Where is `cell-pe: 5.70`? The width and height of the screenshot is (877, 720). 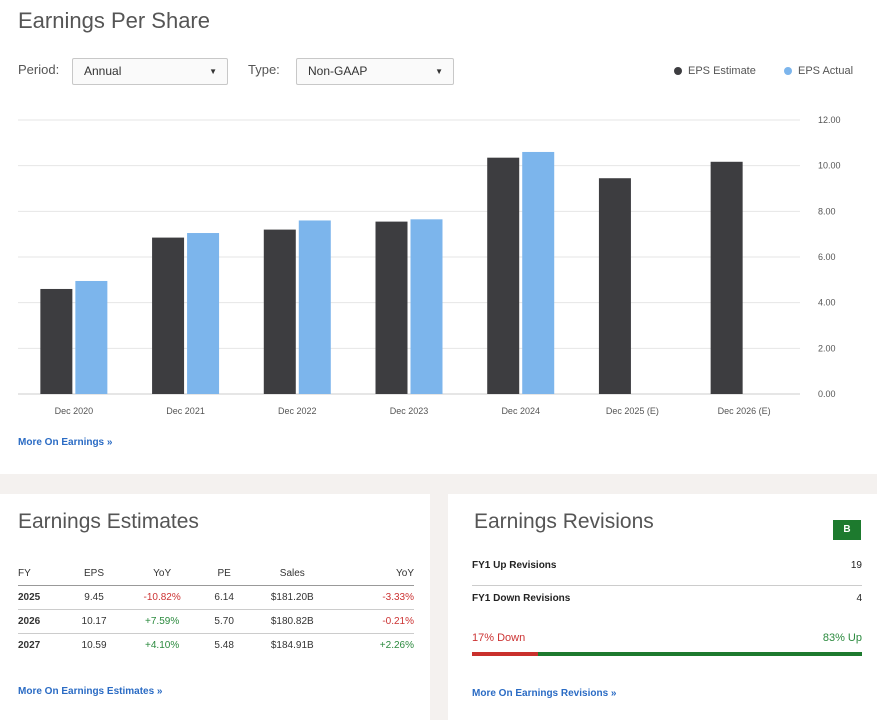
cell-pe: 5.70 is located at coordinates (224, 621).